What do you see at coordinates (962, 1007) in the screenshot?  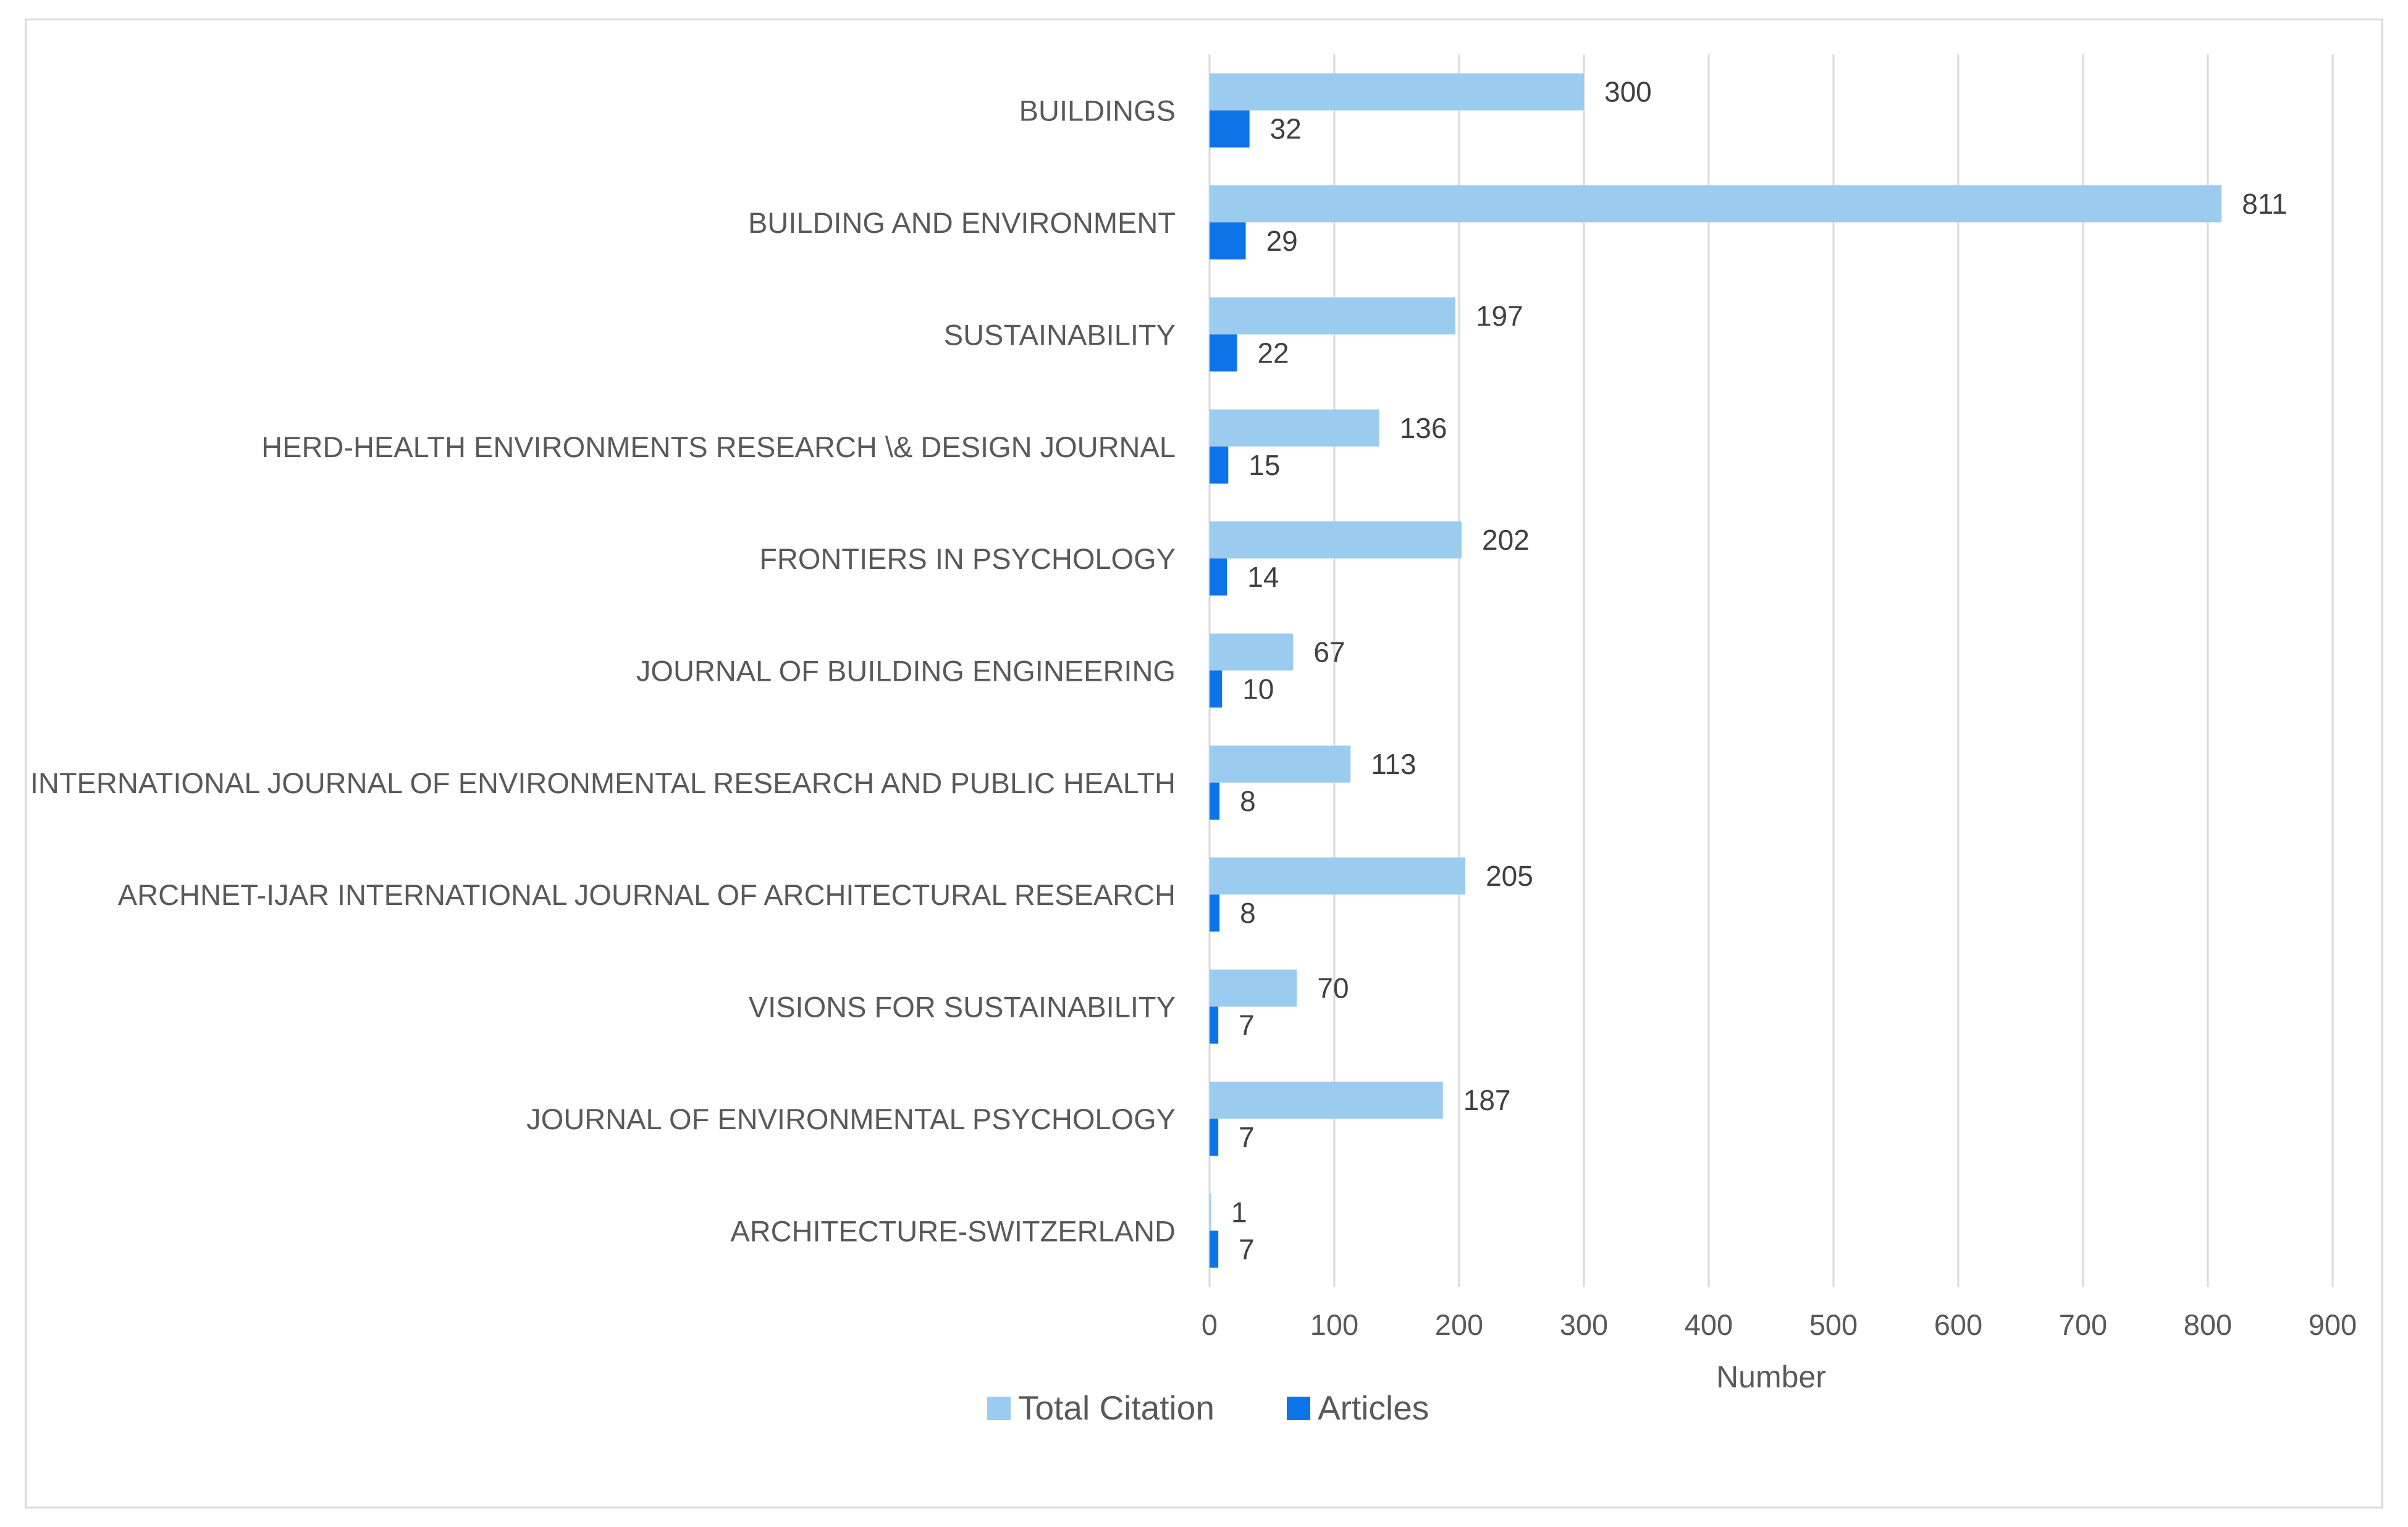 I see `category-label: VISIONS FOR SUSTAINABILITY` at bounding box center [962, 1007].